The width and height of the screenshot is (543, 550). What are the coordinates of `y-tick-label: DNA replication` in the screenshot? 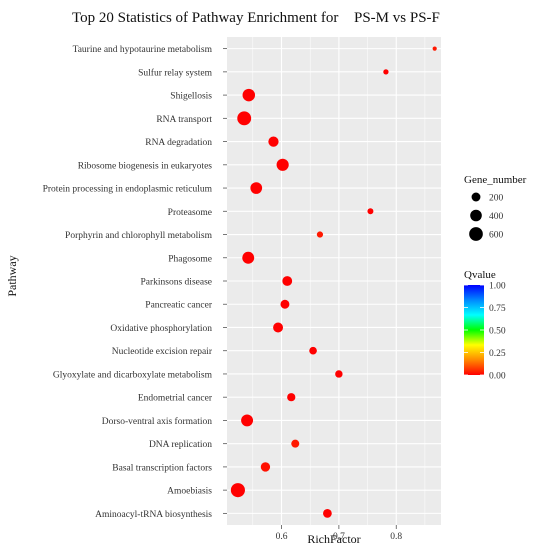 It's located at (180, 445).